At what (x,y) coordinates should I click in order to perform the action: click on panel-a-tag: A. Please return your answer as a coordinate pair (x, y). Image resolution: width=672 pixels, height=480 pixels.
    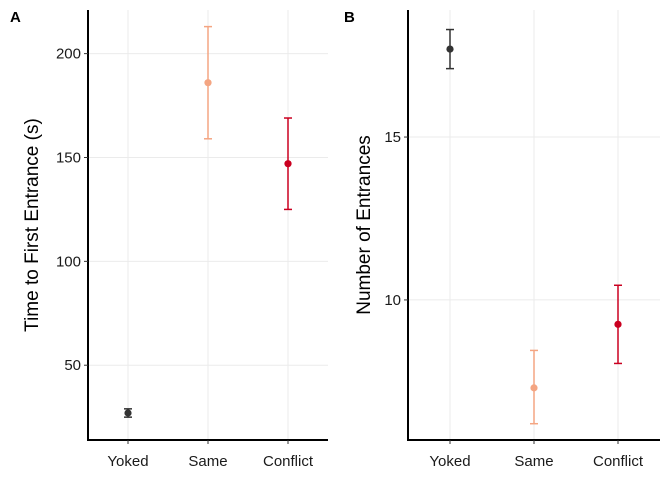
    Looking at the image, I should click on (15, 17).